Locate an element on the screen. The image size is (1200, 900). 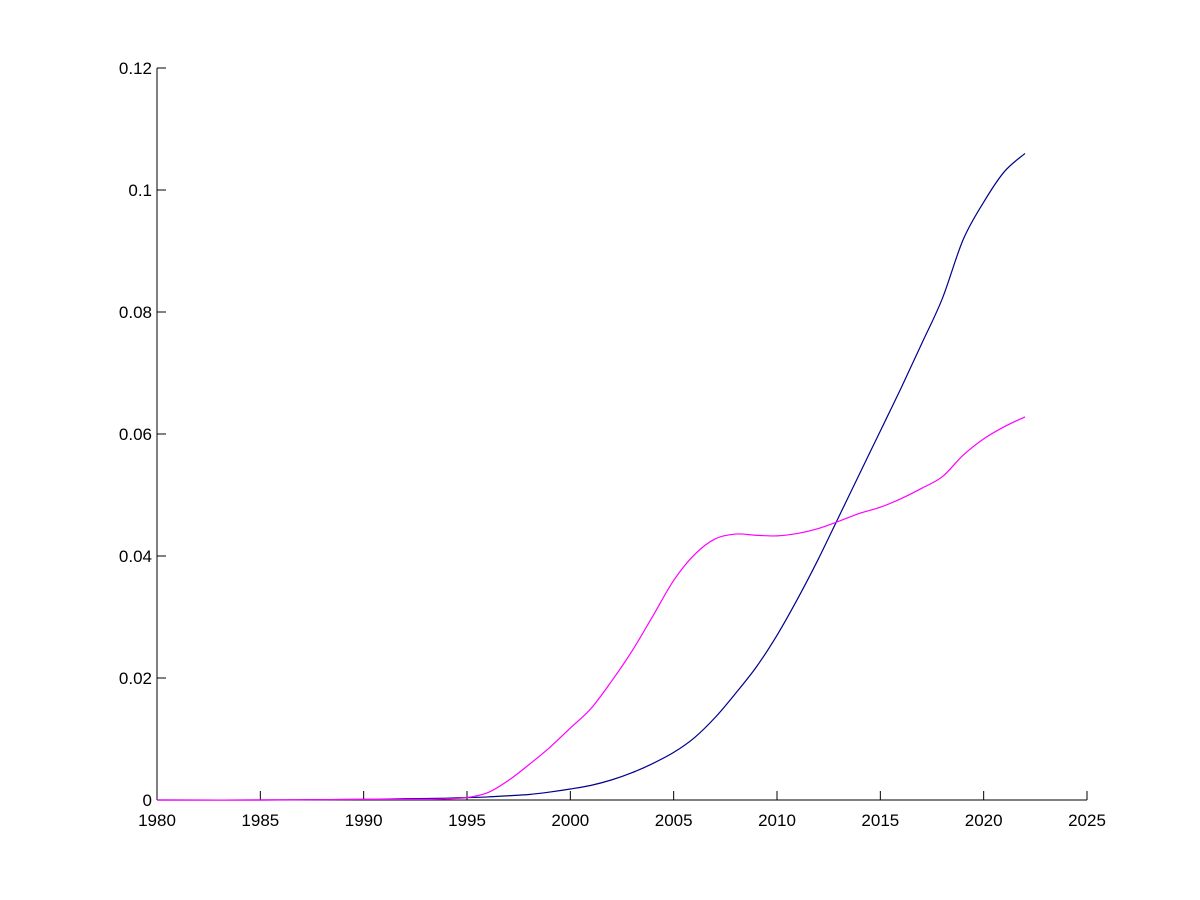
x-tick-label: 2010 is located at coordinates (777, 820).